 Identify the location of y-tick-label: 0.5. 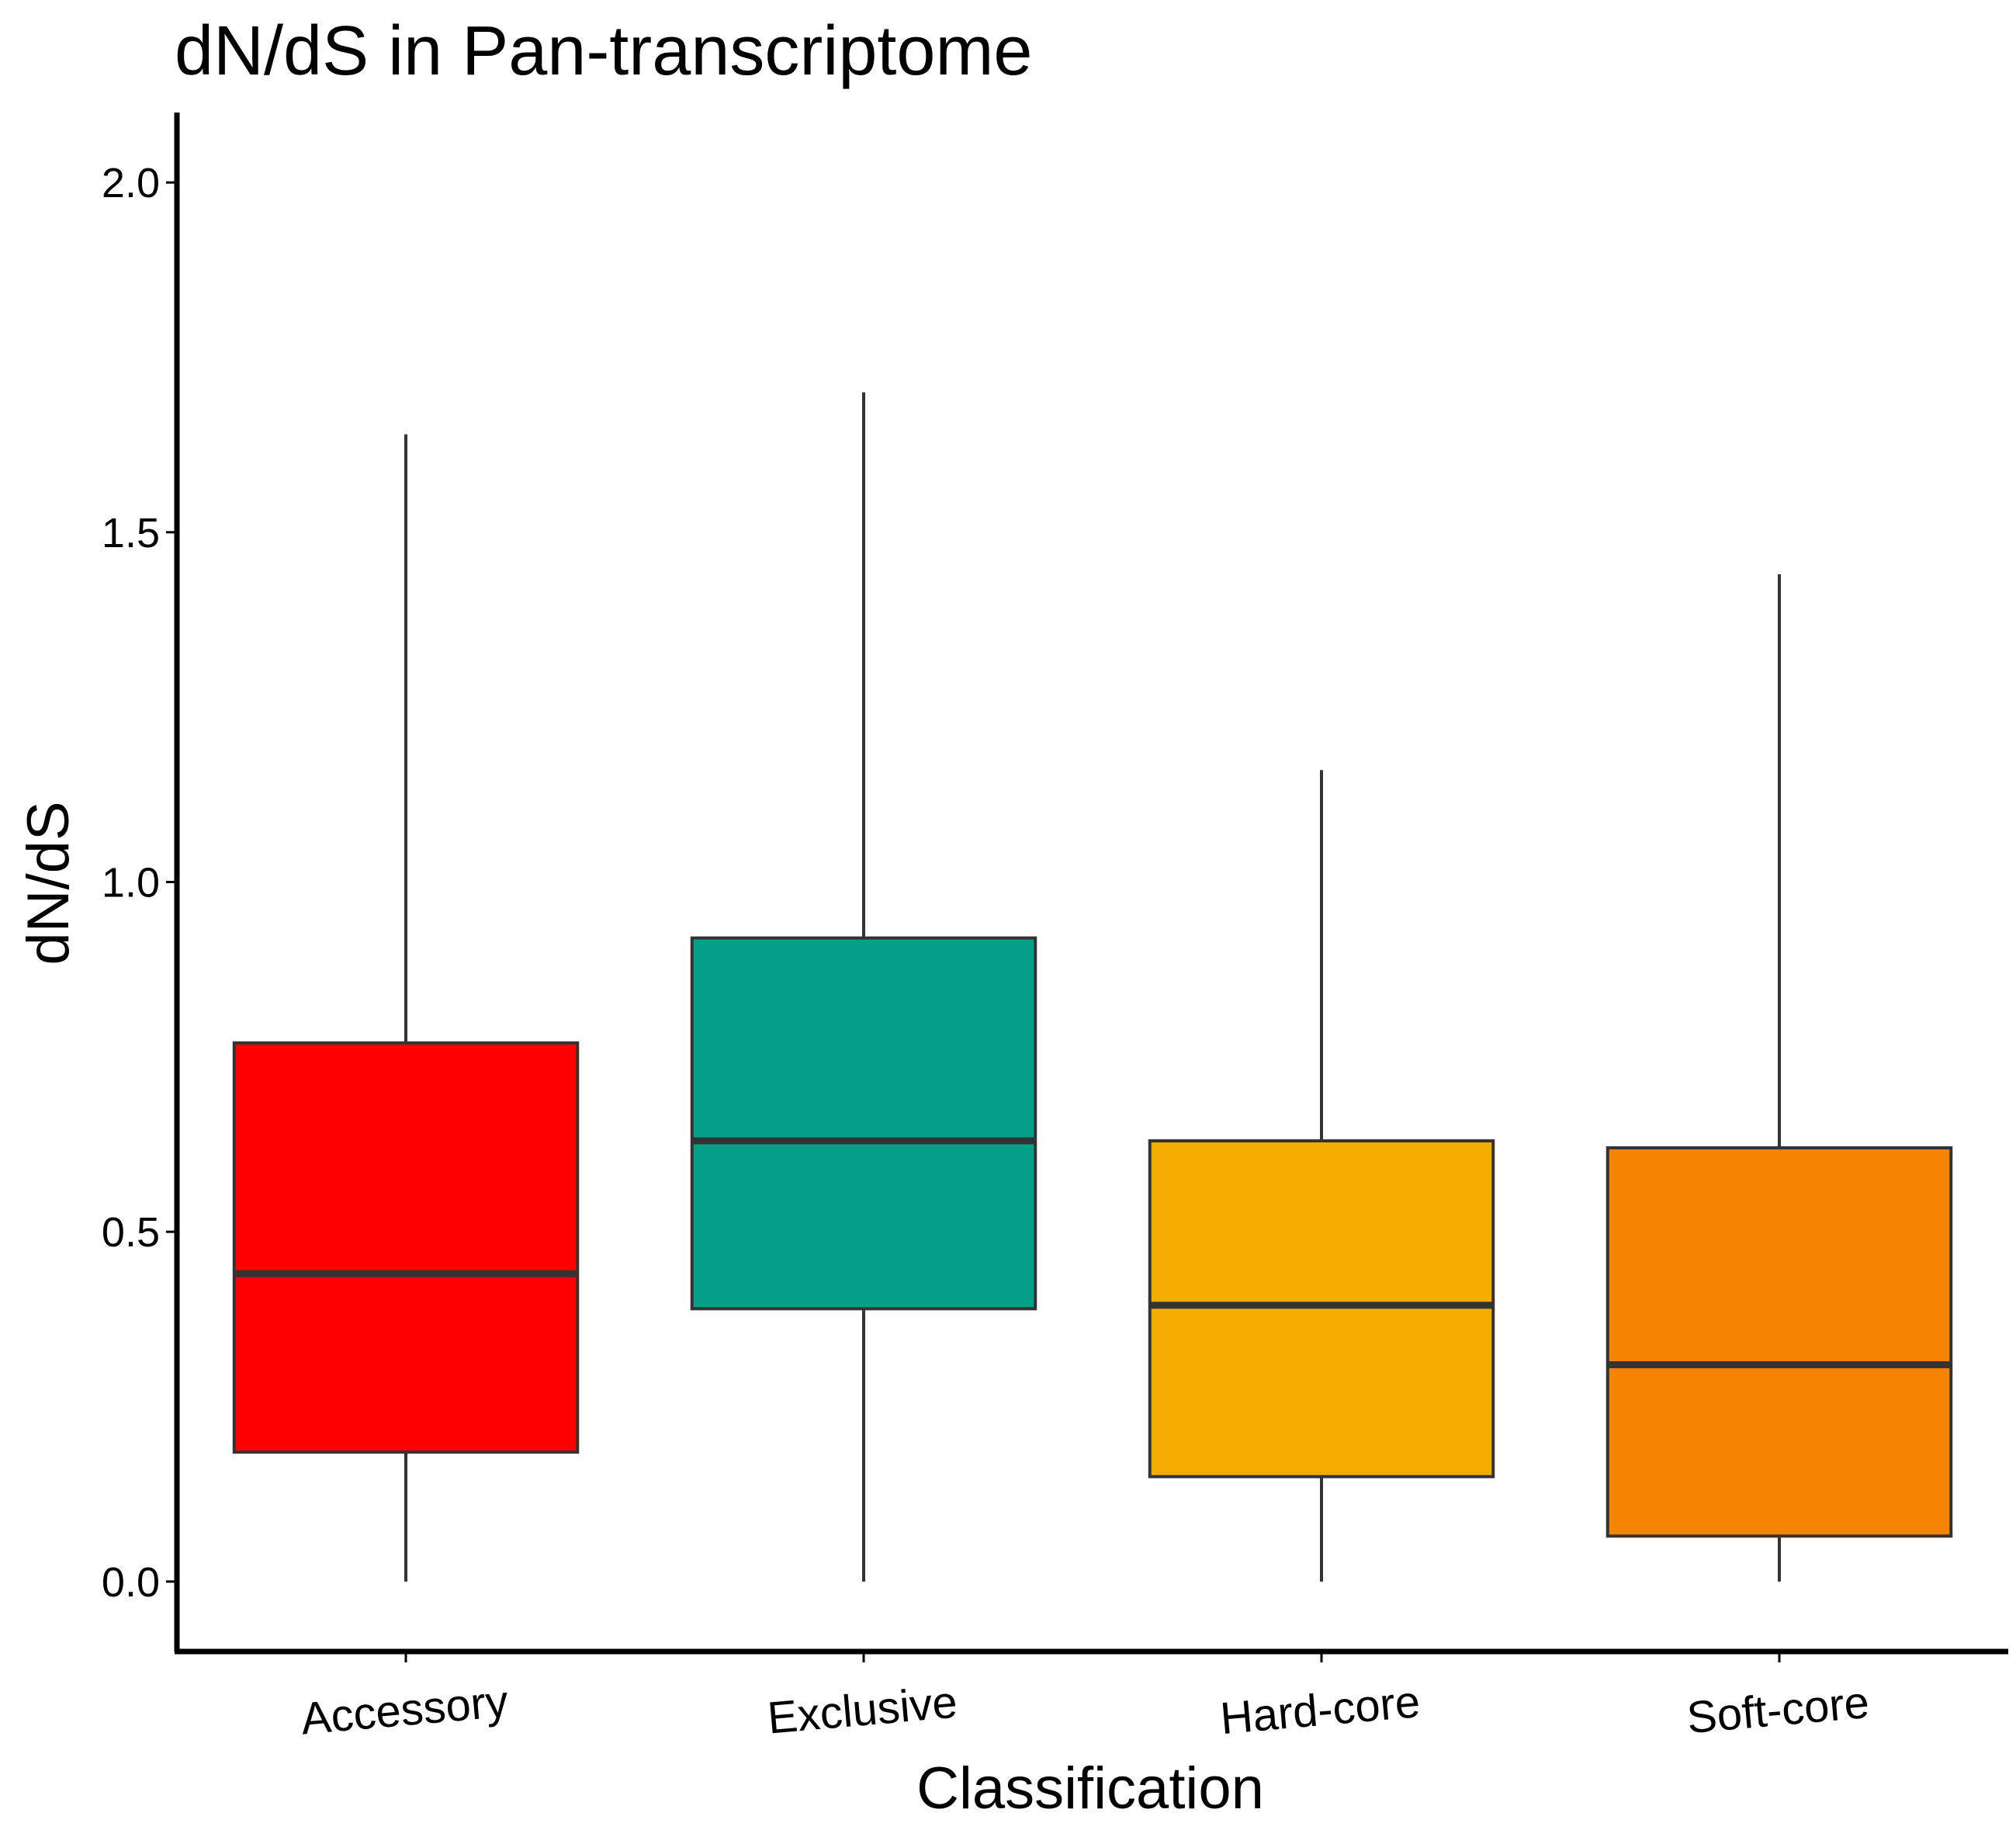
(131, 1232).